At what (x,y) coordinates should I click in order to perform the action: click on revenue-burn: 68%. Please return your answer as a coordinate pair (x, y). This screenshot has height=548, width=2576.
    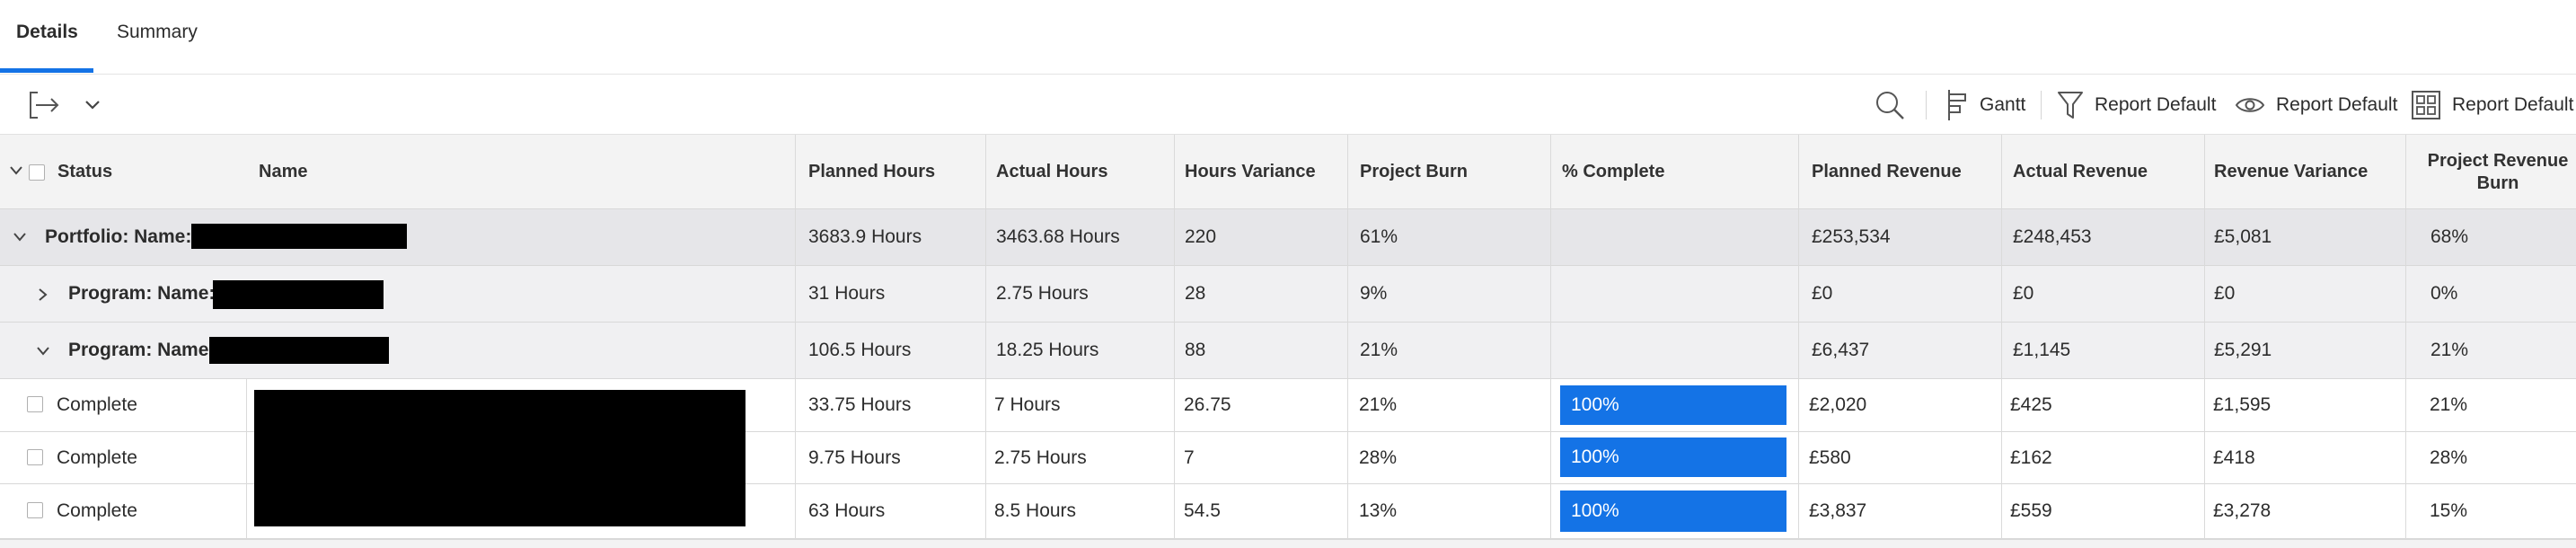
    Looking at the image, I should click on (2449, 236).